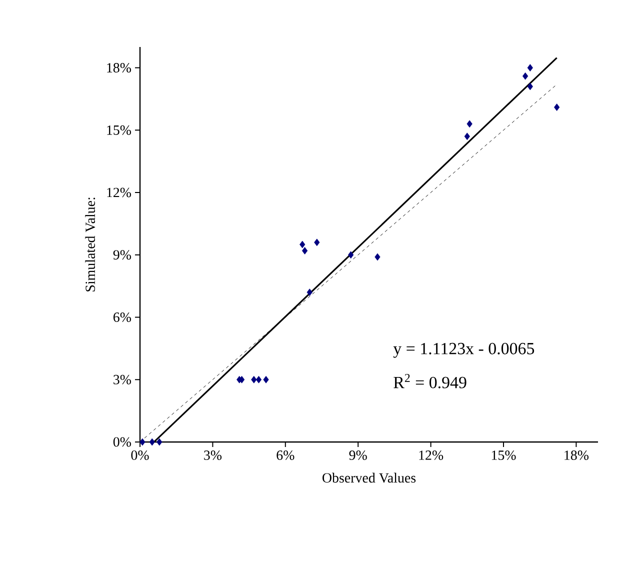  Describe the element at coordinates (576, 455) in the screenshot. I see `x-tick-label: 18%` at that location.